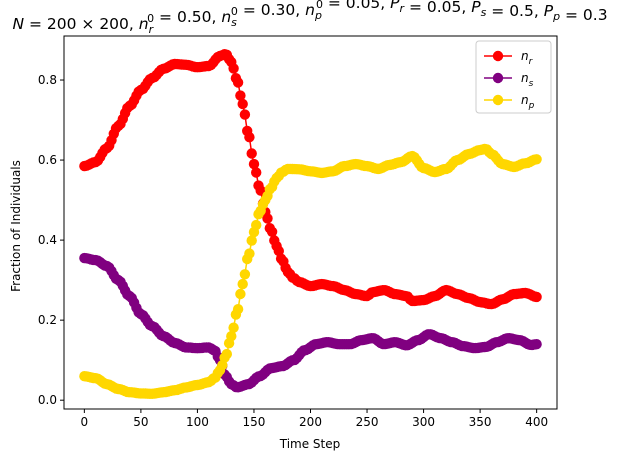 The image size is (619, 465). I want to click on title-part: = 0.30,, so click(271, 10).